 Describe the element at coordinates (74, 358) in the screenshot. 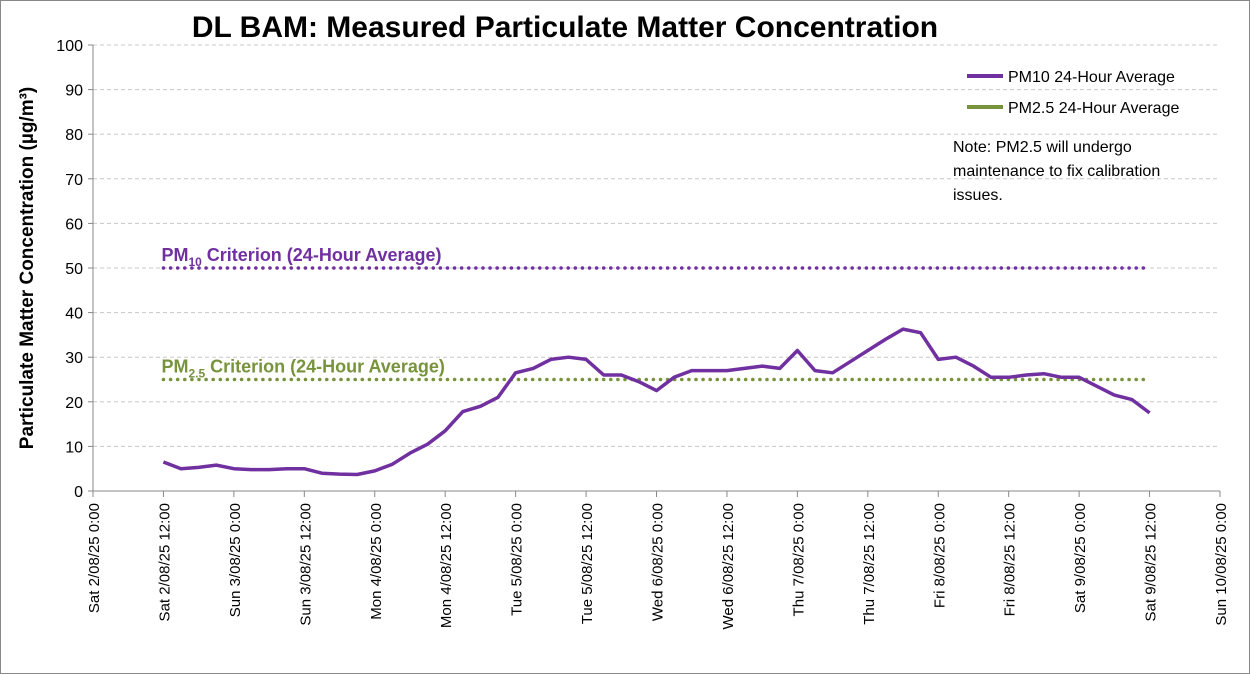

I see `y-tick-label: 30` at that location.